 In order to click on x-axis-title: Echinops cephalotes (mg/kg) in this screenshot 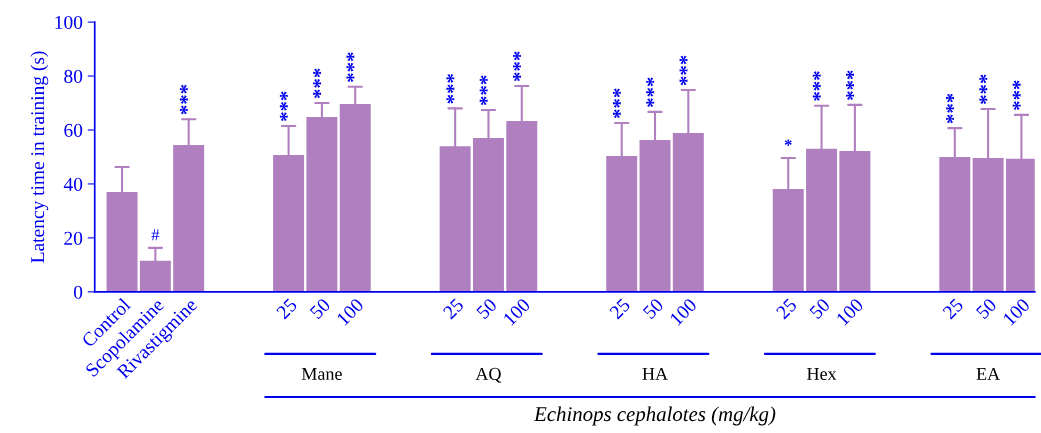, I will do `click(654, 416)`.